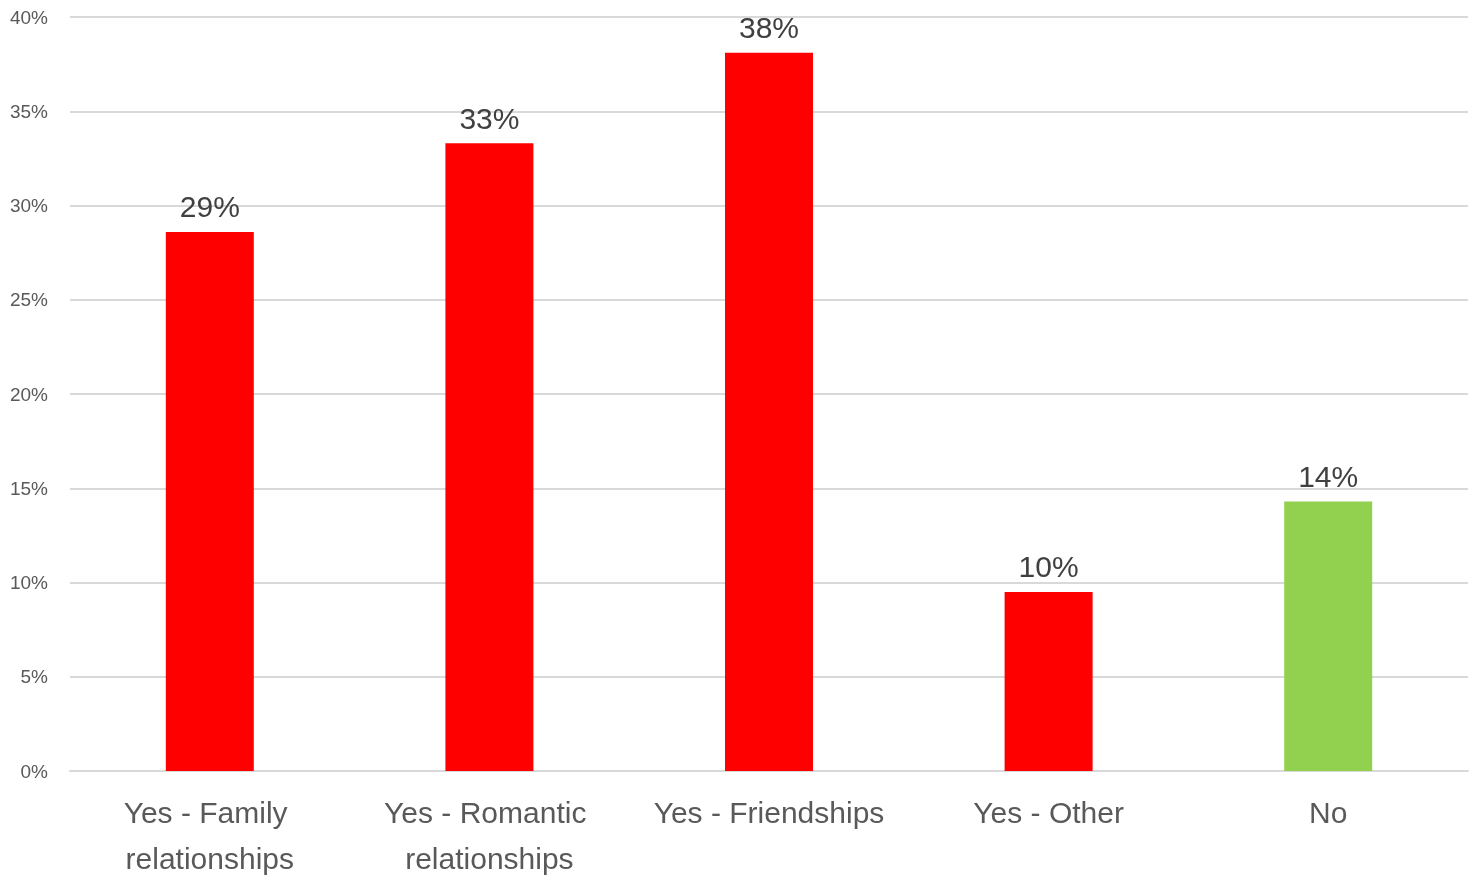  What do you see at coordinates (209, 207) in the screenshot?
I see `data-label: 29%` at bounding box center [209, 207].